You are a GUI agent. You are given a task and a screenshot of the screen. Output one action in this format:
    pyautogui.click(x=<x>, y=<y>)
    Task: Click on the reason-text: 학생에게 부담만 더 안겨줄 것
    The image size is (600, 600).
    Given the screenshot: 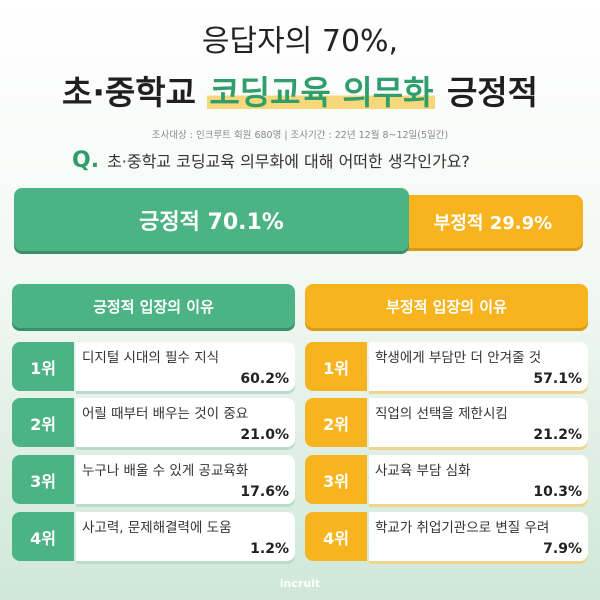 What is the action you would take?
    pyautogui.click(x=458, y=358)
    